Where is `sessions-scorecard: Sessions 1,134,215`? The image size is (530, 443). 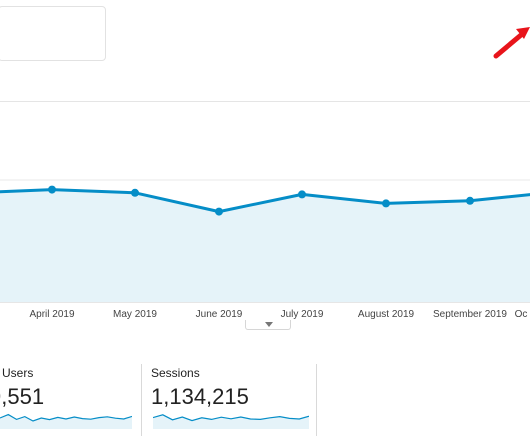 sessions-scorecard: Sessions 1,134,215 is located at coordinates (229, 400).